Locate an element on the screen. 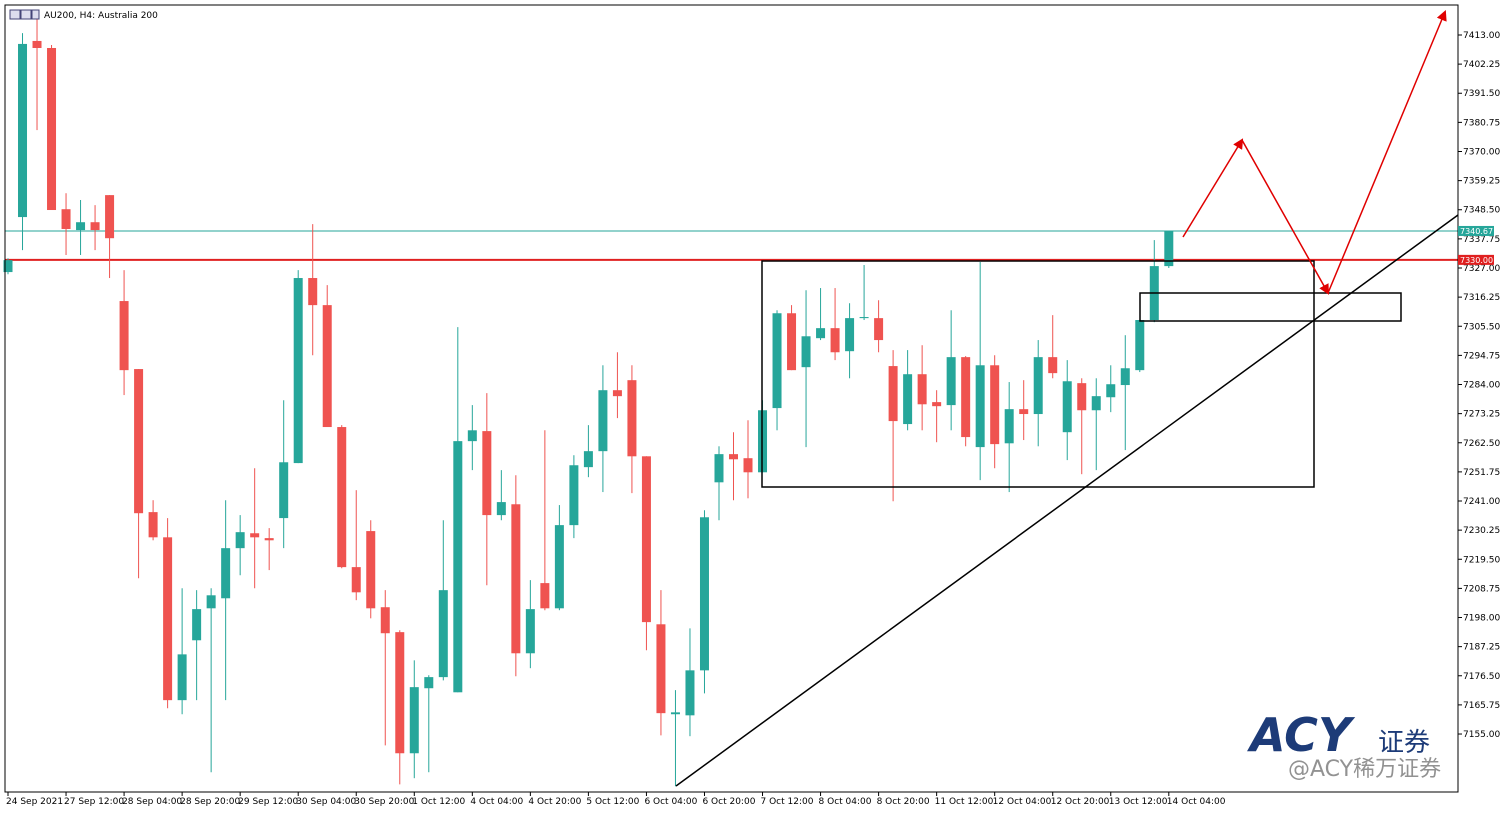 The height and width of the screenshot is (816, 1509). y-tick-label: 7187.25 is located at coordinates (1481, 648).